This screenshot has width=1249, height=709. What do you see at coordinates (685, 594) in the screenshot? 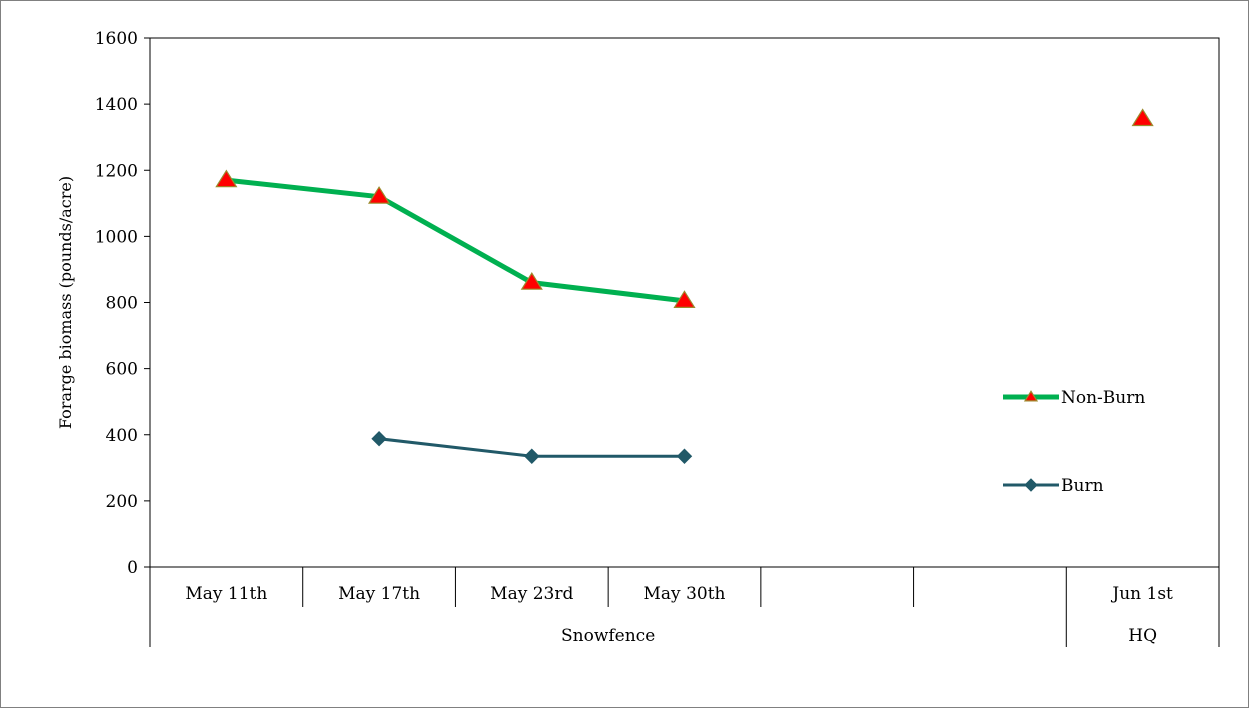
I see `x-category-label: May 30th` at bounding box center [685, 594].